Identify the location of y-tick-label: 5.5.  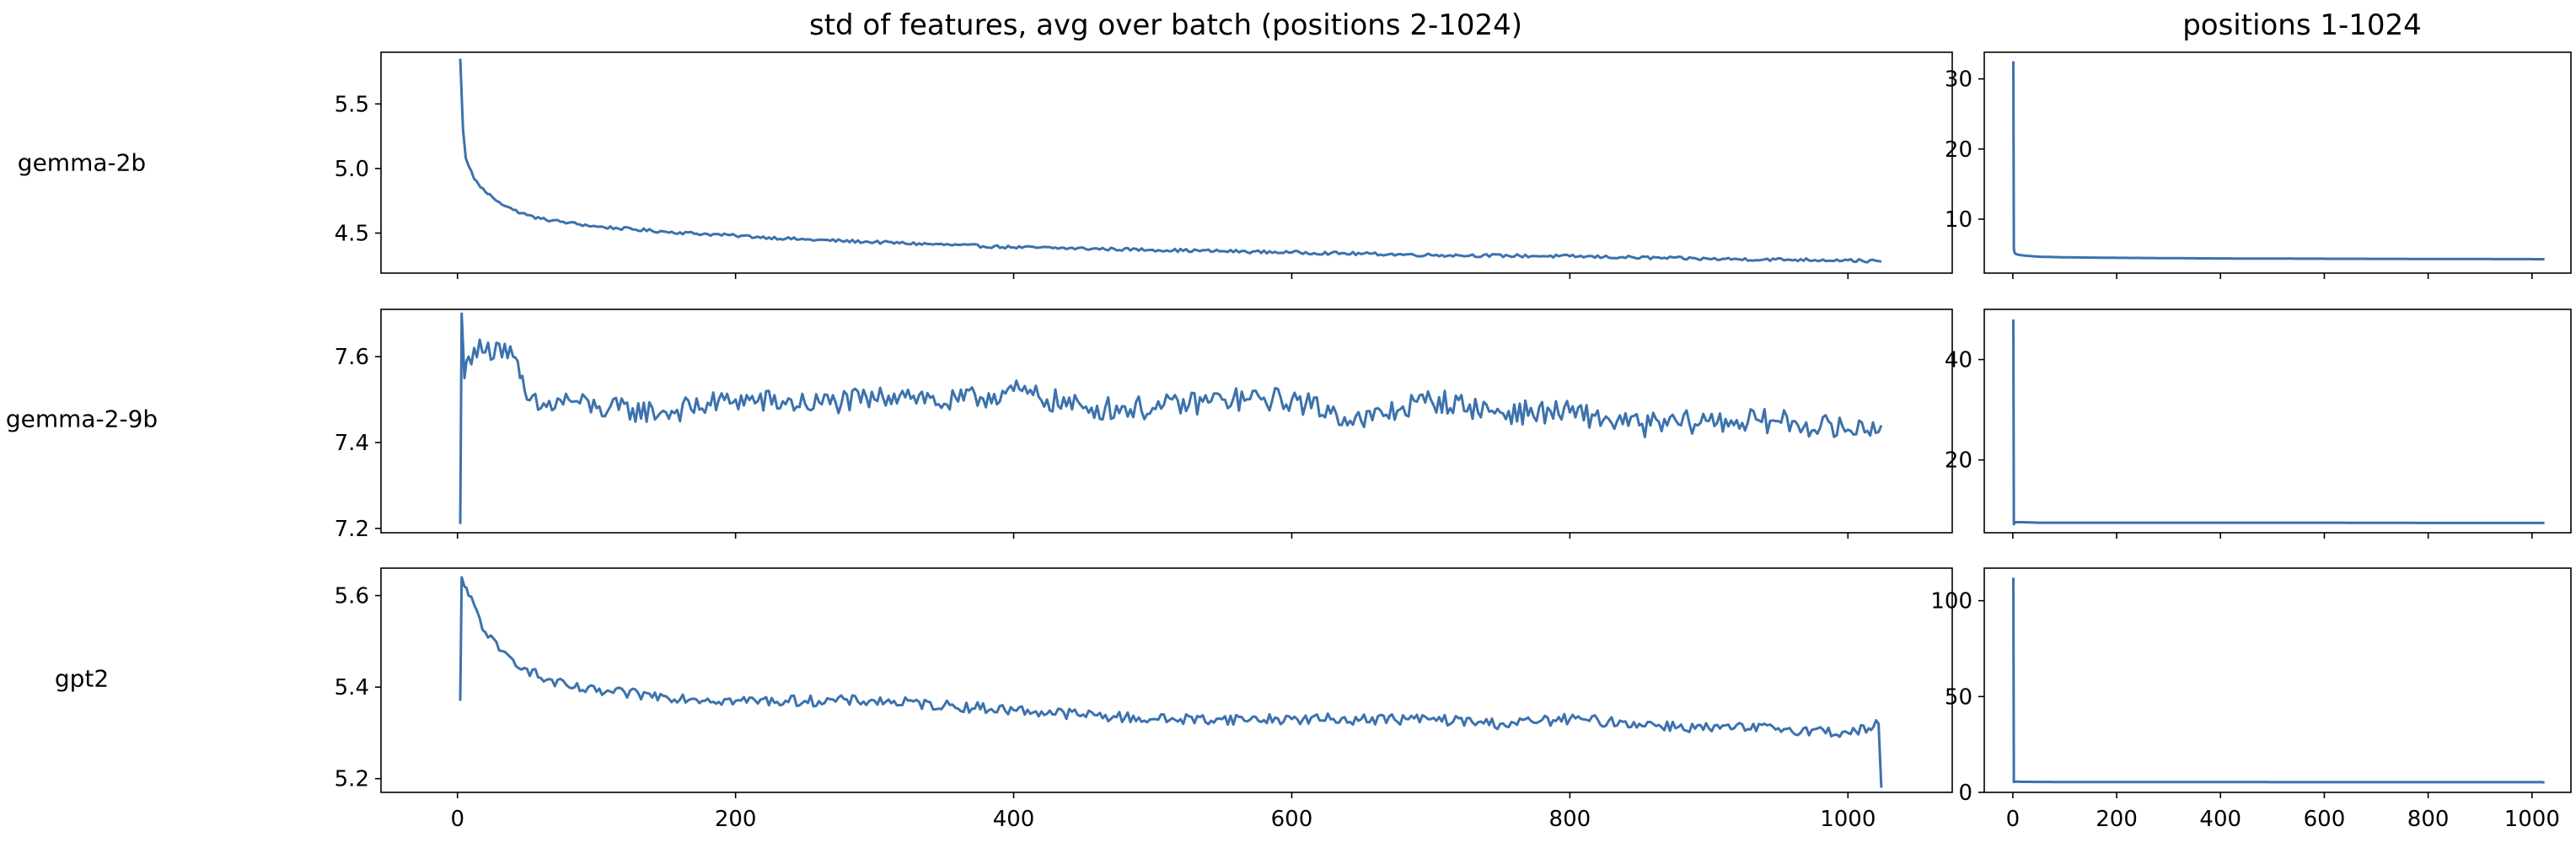
(352, 105).